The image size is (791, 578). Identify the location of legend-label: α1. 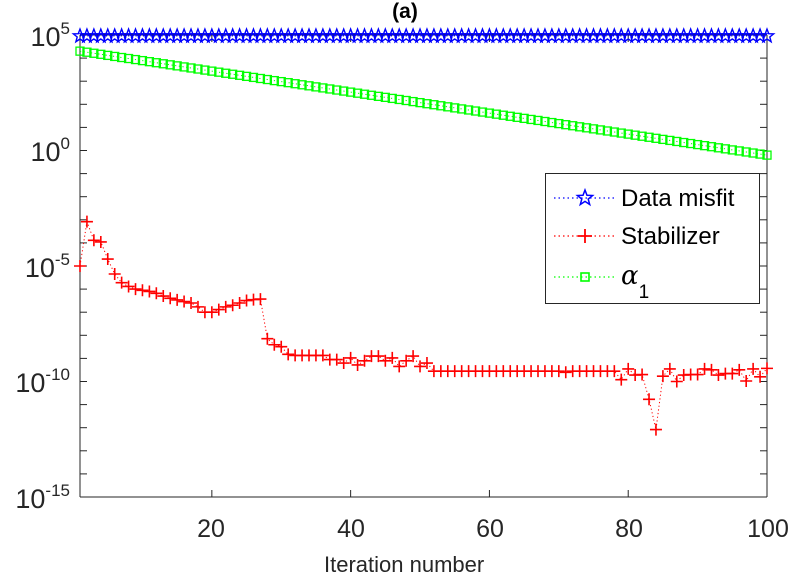
(635, 282).